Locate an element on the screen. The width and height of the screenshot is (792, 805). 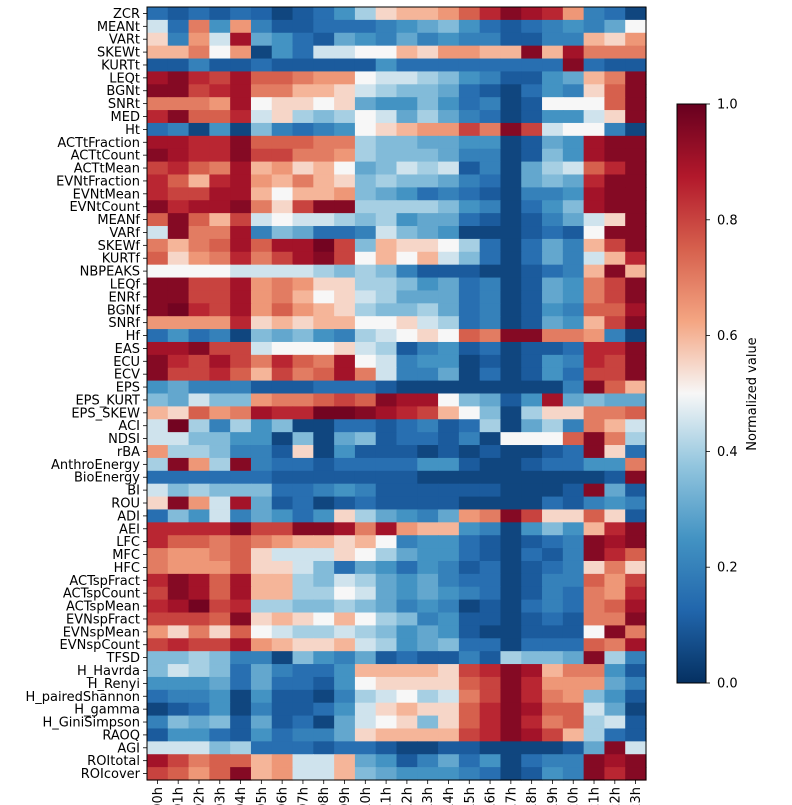
y-tick-label: H_GiniSimpson is located at coordinates (91, 723).